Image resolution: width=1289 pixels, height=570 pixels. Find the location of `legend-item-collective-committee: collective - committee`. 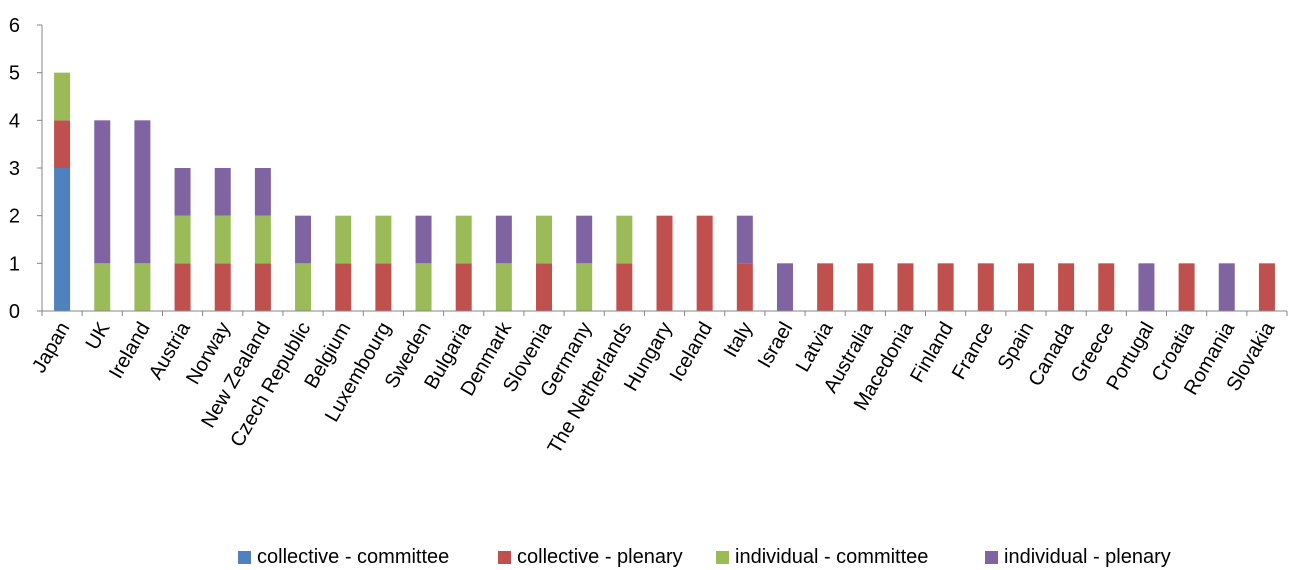

legend-item-collective-committee: collective - committee is located at coordinates (343, 557).